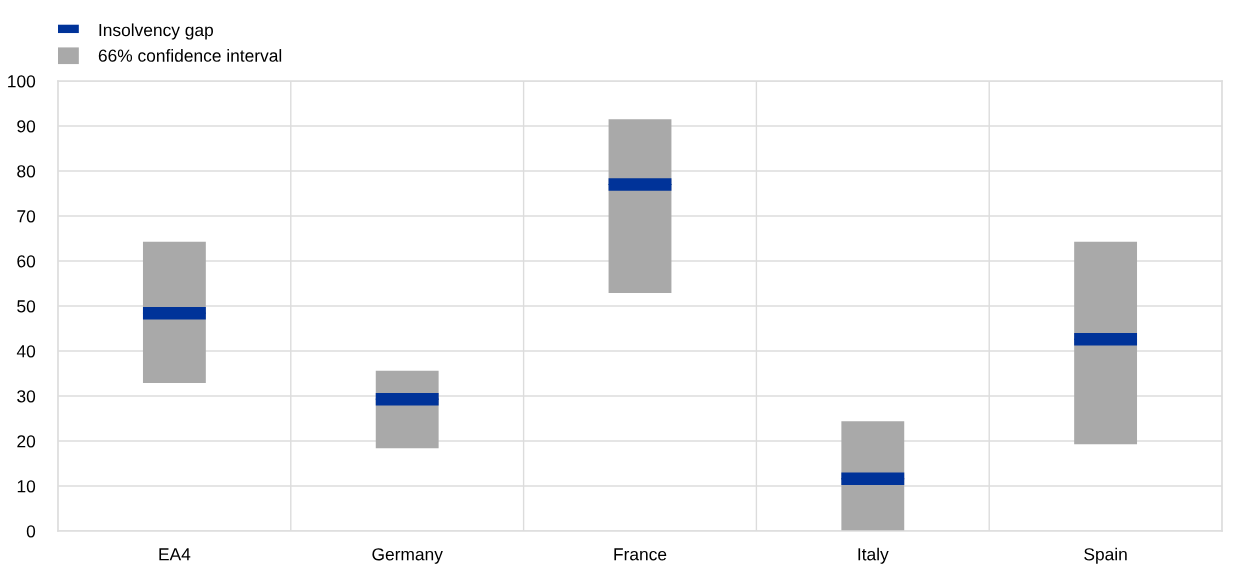 The image size is (1240, 575). I want to click on x-tick-label: Germany, so click(407, 556).